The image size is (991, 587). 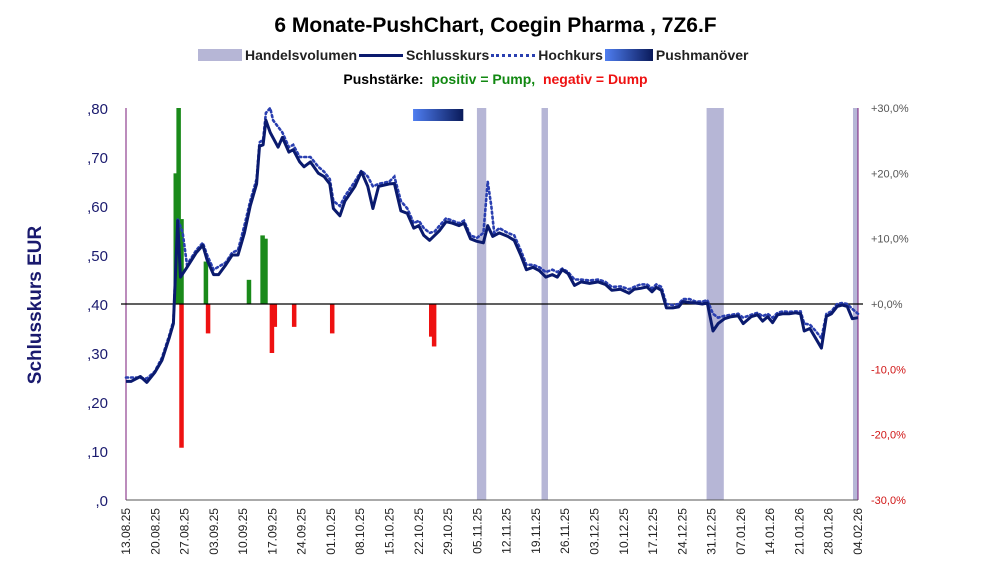 I want to click on x-tick-label: 20.08.25, so click(x=155, y=531).